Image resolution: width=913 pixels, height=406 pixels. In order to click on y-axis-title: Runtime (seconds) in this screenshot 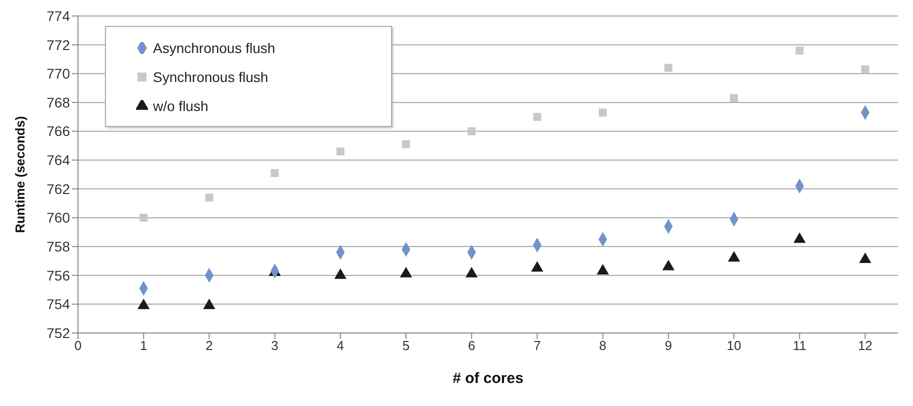, I will do `click(20, 175)`.